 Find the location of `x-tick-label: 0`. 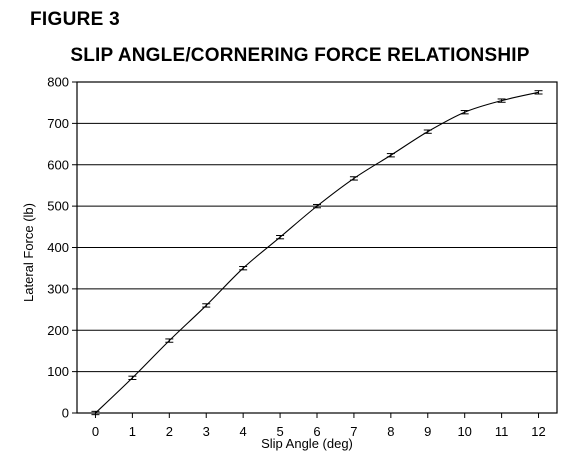

x-tick-label: 0 is located at coordinates (95, 431).